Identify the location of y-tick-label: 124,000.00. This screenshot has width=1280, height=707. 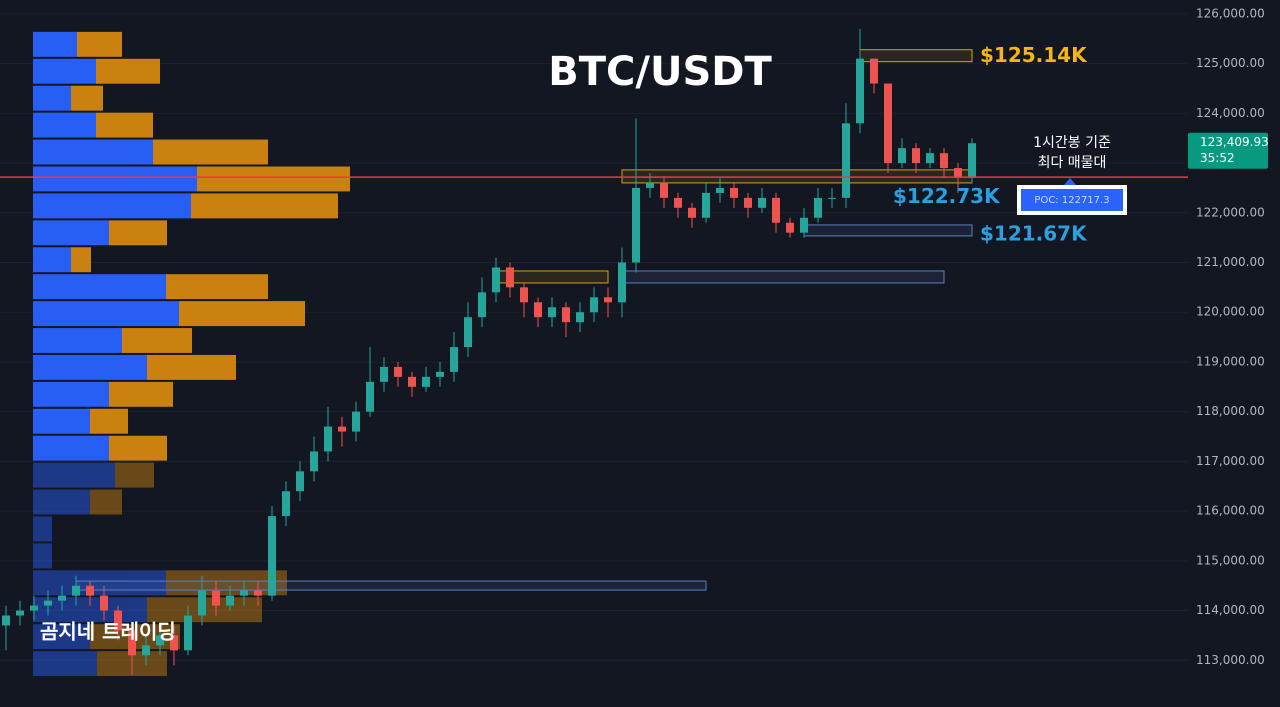
(1230, 113).